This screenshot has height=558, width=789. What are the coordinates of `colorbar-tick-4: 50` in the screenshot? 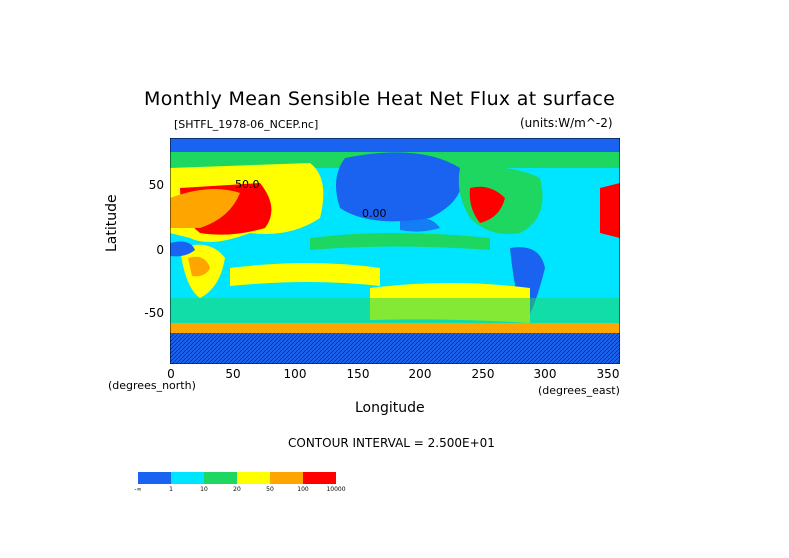 It's located at (270, 489).